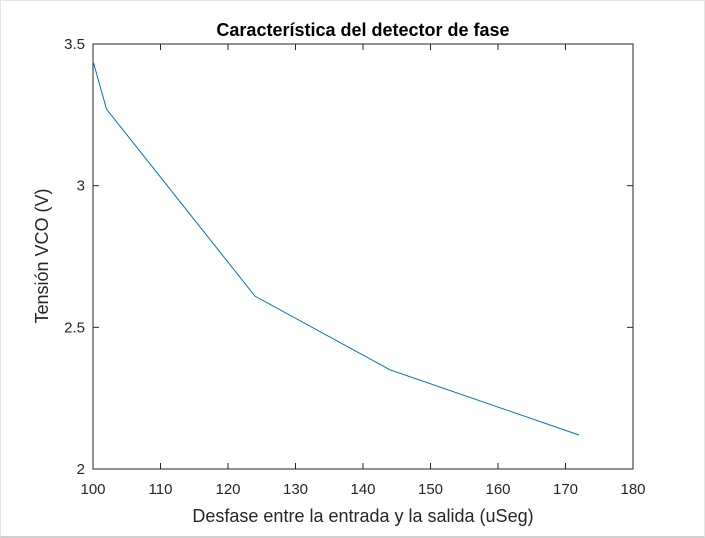 The height and width of the screenshot is (538, 705). I want to click on x-tick-label: 180, so click(632, 489).